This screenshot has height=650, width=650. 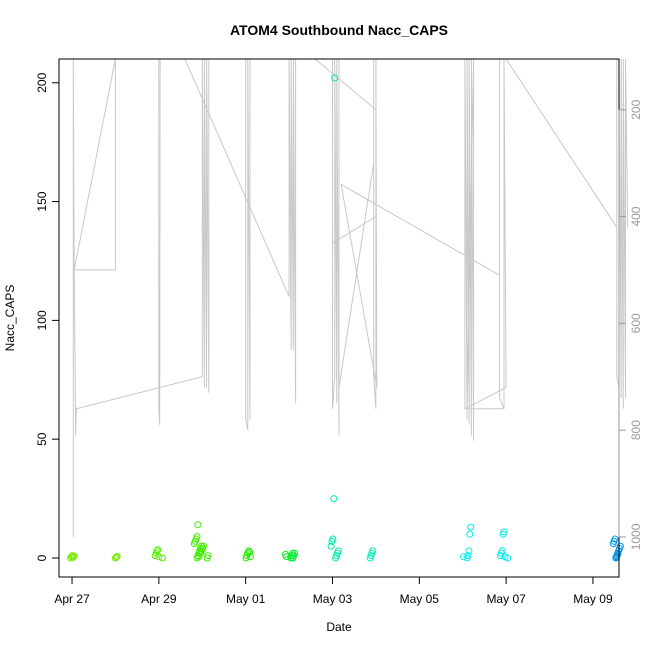 I want to click on x-tick-label: May 07, so click(x=506, y=599).